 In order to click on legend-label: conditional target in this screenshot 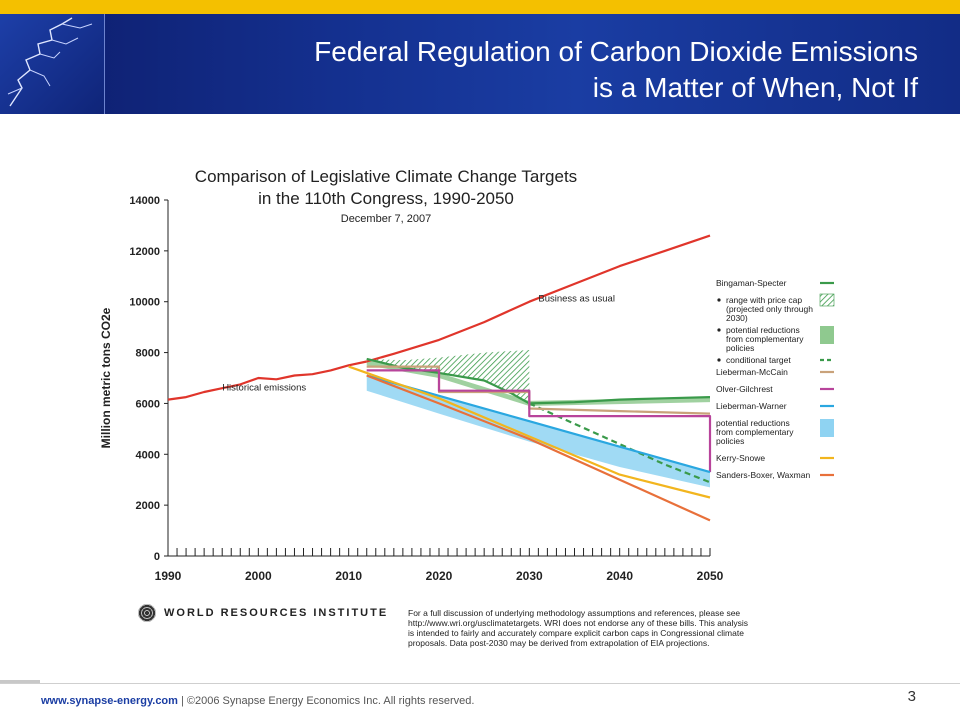, I will do `click(758, 360)`.